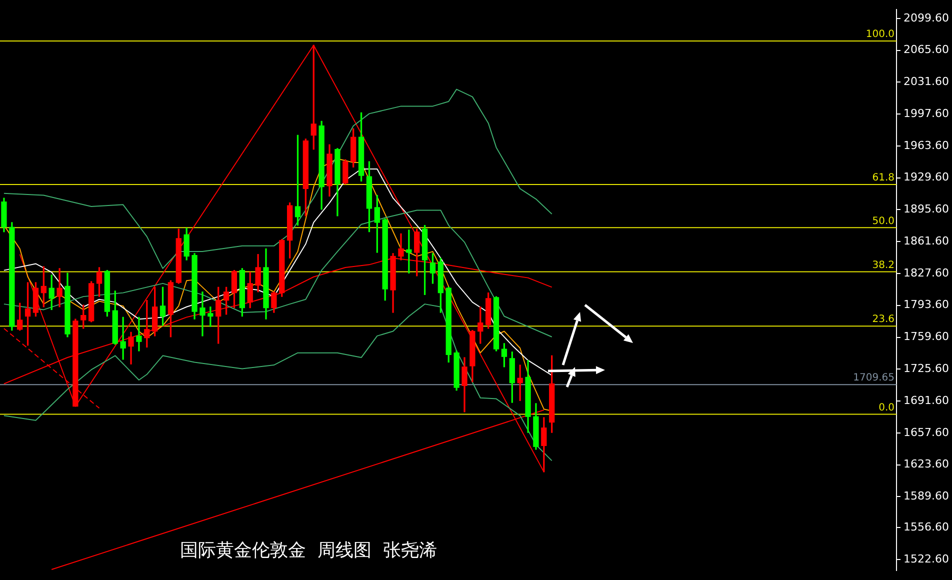 Image resolution: width=952 pixels, height=580 pixels. I want to click on annotation: 50.0, so click(883, 221).